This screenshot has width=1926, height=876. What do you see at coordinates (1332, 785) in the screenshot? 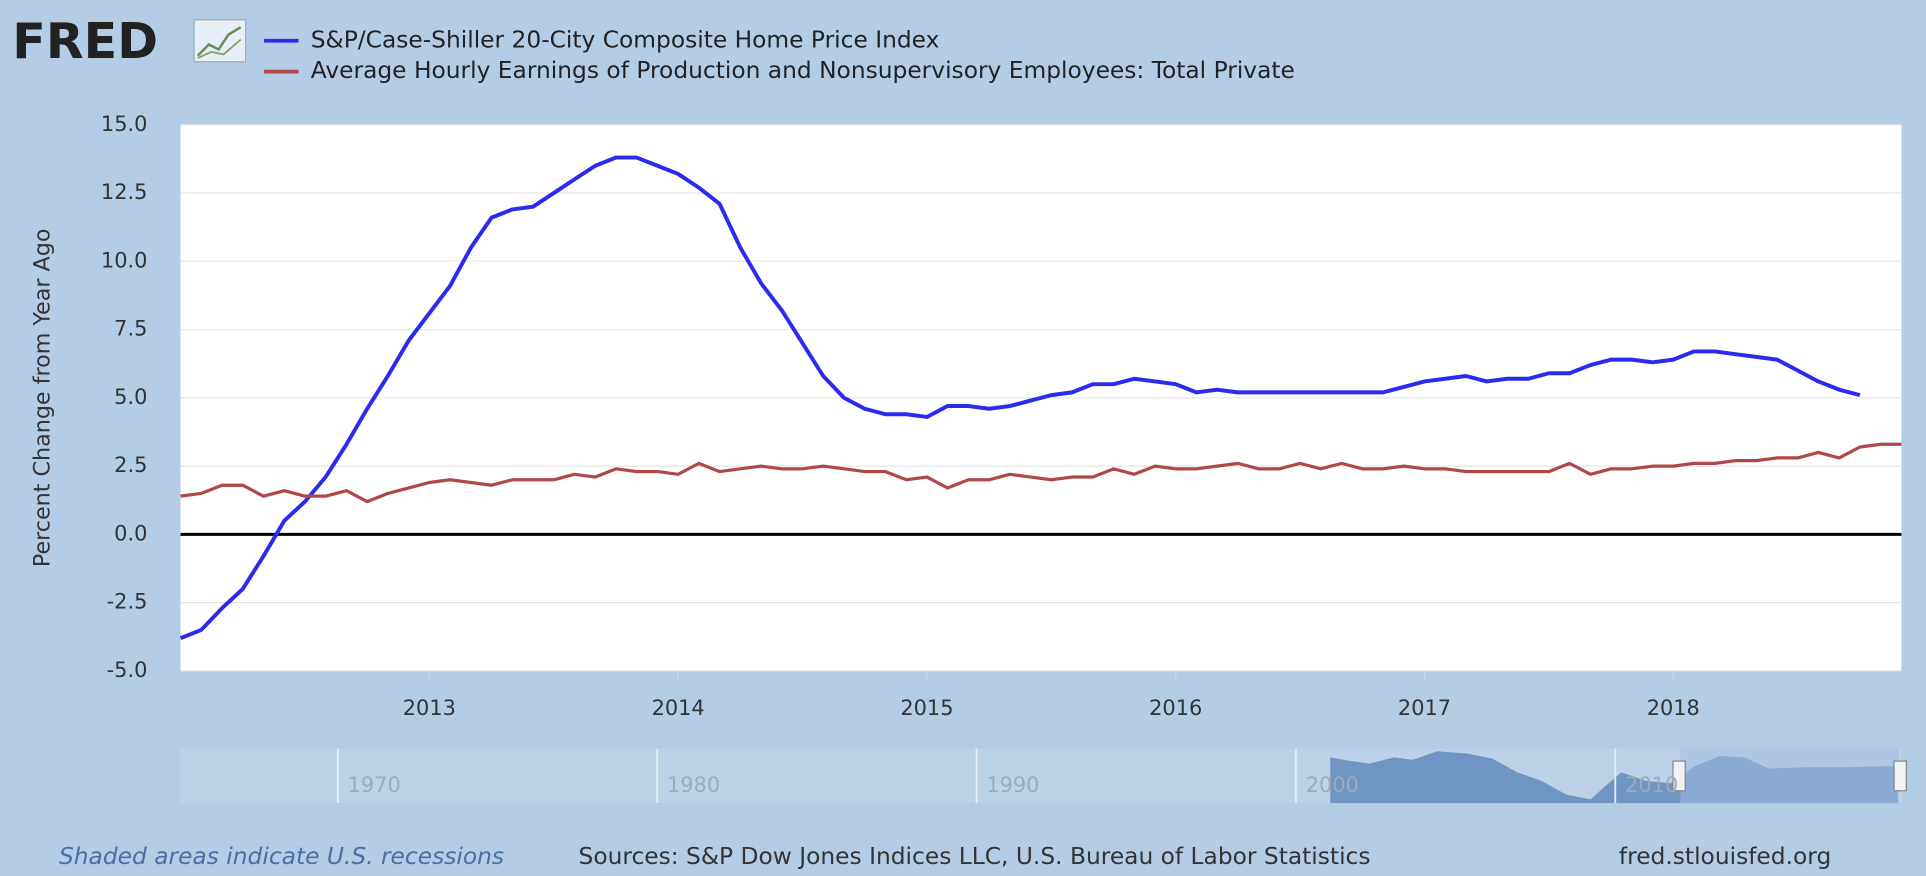
I see `navigator-tick-label: 2000` at bounding box center [1332, 785].